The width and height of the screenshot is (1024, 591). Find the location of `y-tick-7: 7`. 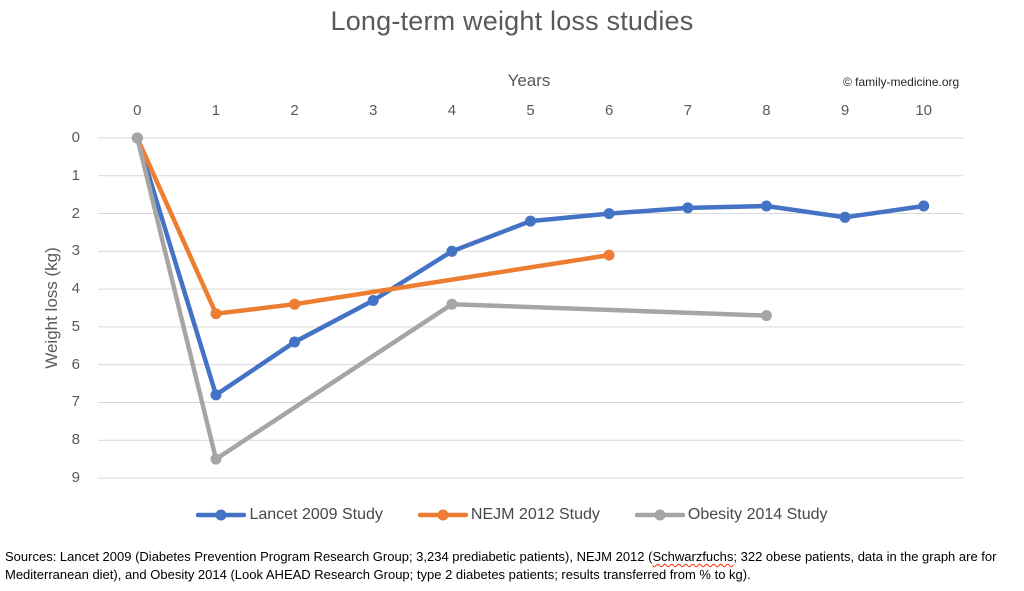

y-tick-7: 7 is located at coordinates (75, 402).